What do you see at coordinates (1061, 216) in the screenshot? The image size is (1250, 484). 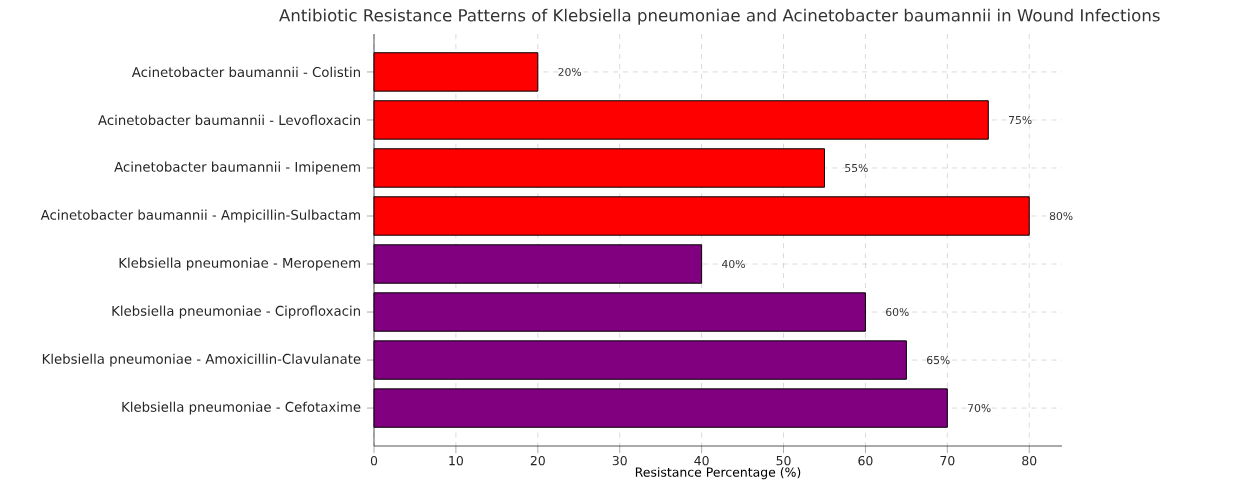 I see `data-label: 80%` at bounding box center [1061, 216].